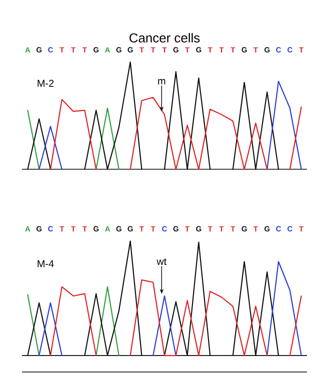 The image size is (325, 385). What do you see at coordinates (46, 264) in the screenshot?
I see `annotation: M-4` at bounding box center [46, 264].